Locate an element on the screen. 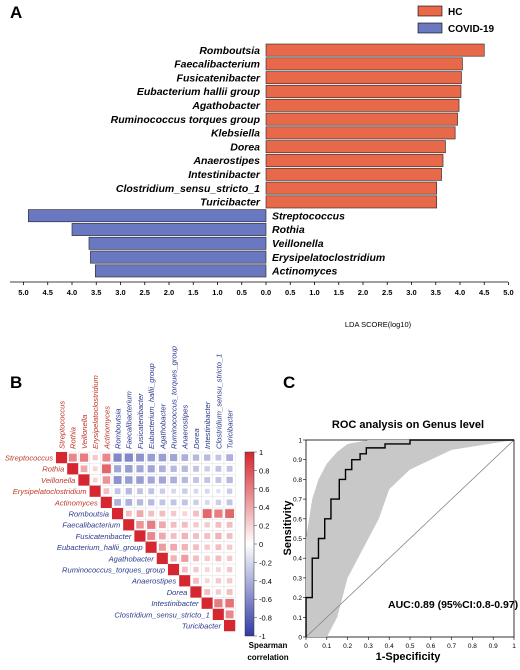  roc-y-tick-label: 0.8 is located at coordinates (297, 480).